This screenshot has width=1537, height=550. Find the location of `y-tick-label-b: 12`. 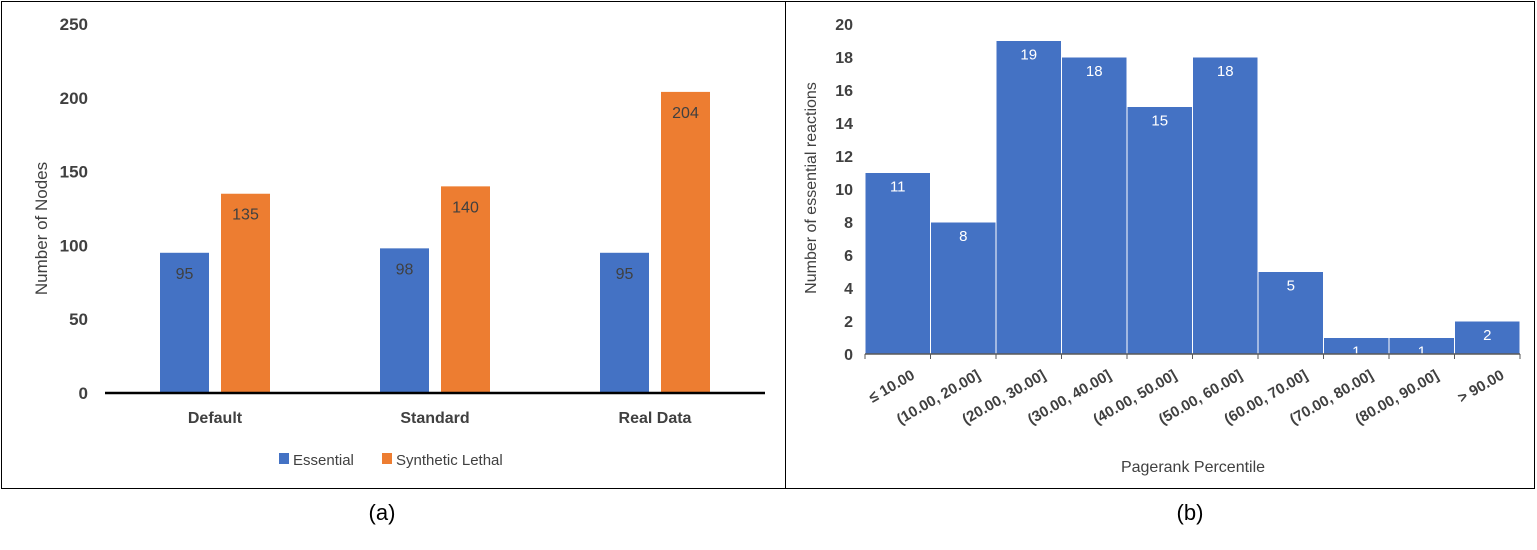

y-tick-label-b: 12 is located at coordinates (844, 157).